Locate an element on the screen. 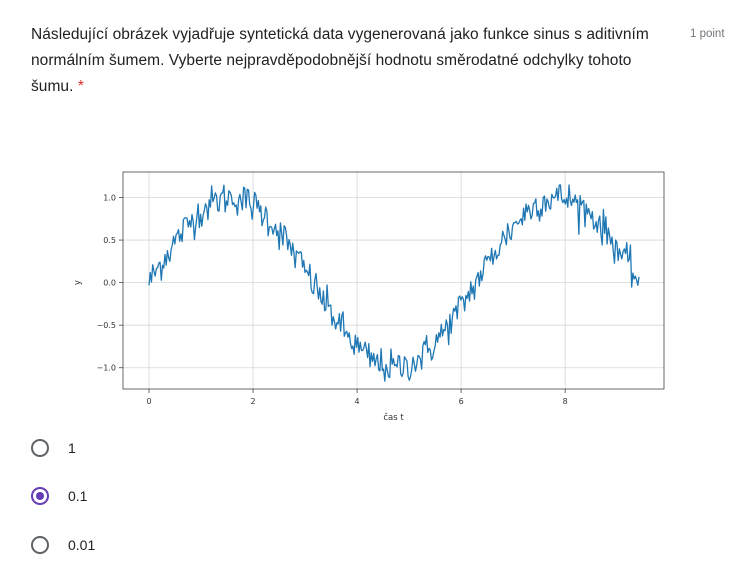  x-tick-label: 4 is located at coordinates (357, 401).